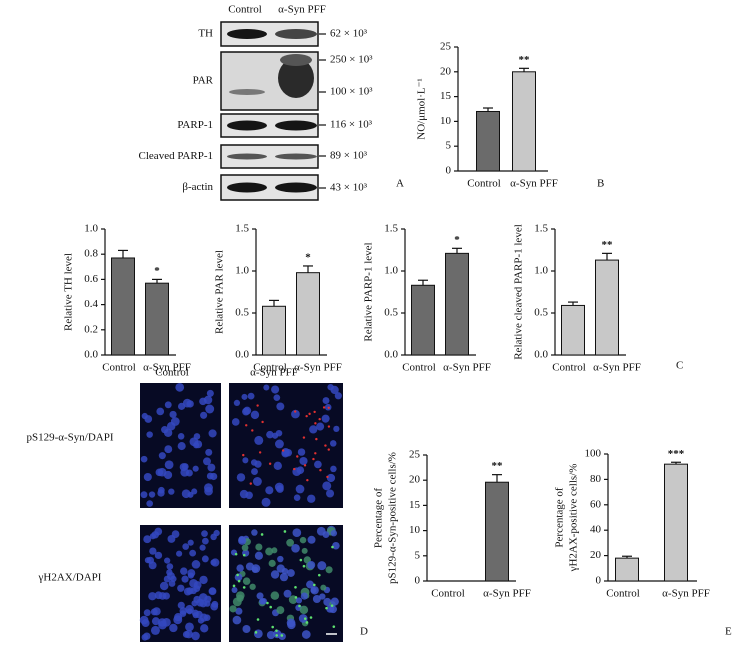  I want to click on marker-label: 100 × 10³, so click(351, 92).